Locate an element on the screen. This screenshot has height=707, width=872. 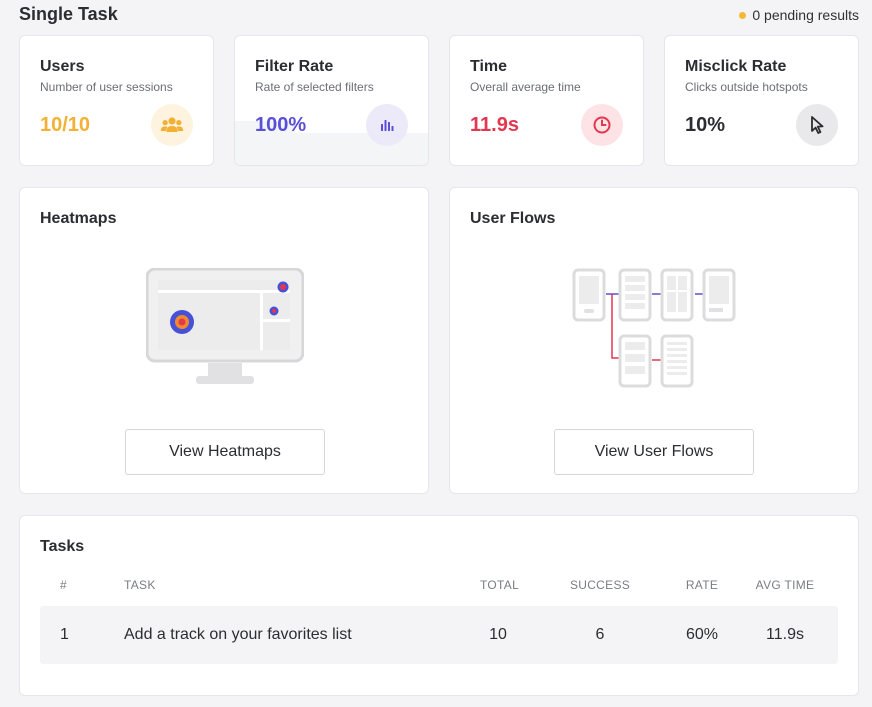
misclick-rate-value: 10% is located at coordinates (705, 125).